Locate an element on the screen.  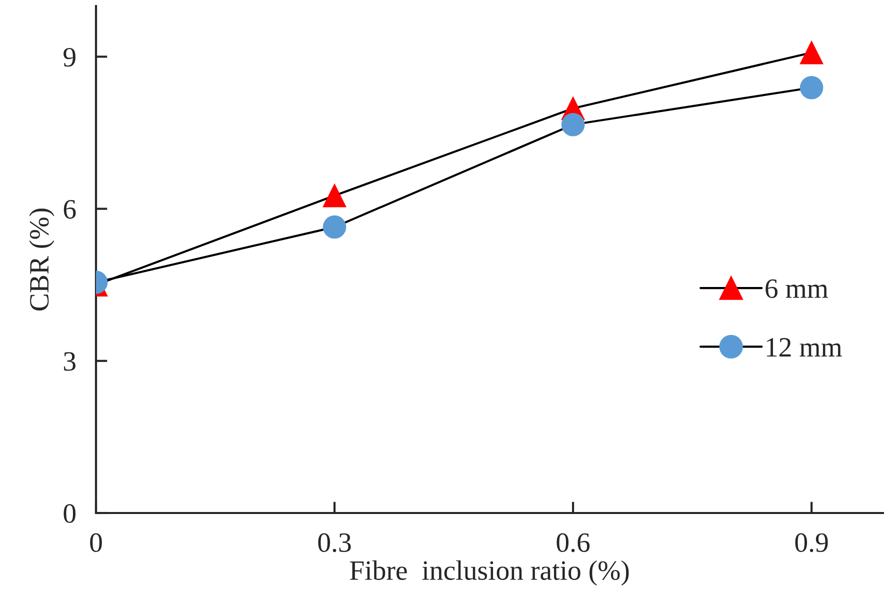
x-tick-label: 0.9 is located at coordinates (811, 542).